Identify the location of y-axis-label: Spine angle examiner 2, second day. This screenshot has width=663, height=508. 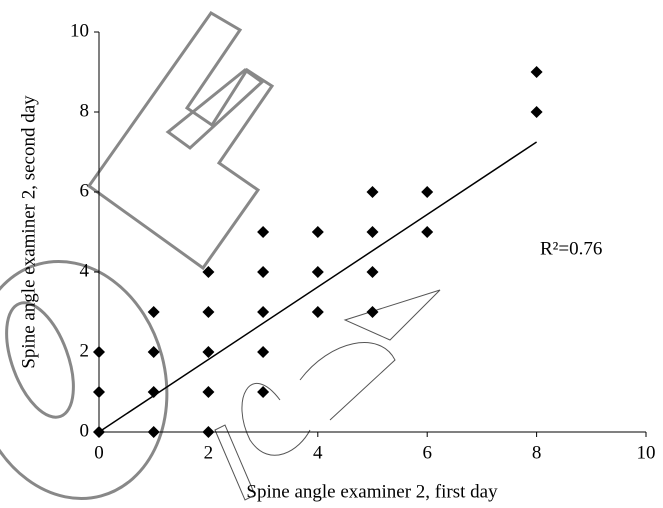
(28, 232).